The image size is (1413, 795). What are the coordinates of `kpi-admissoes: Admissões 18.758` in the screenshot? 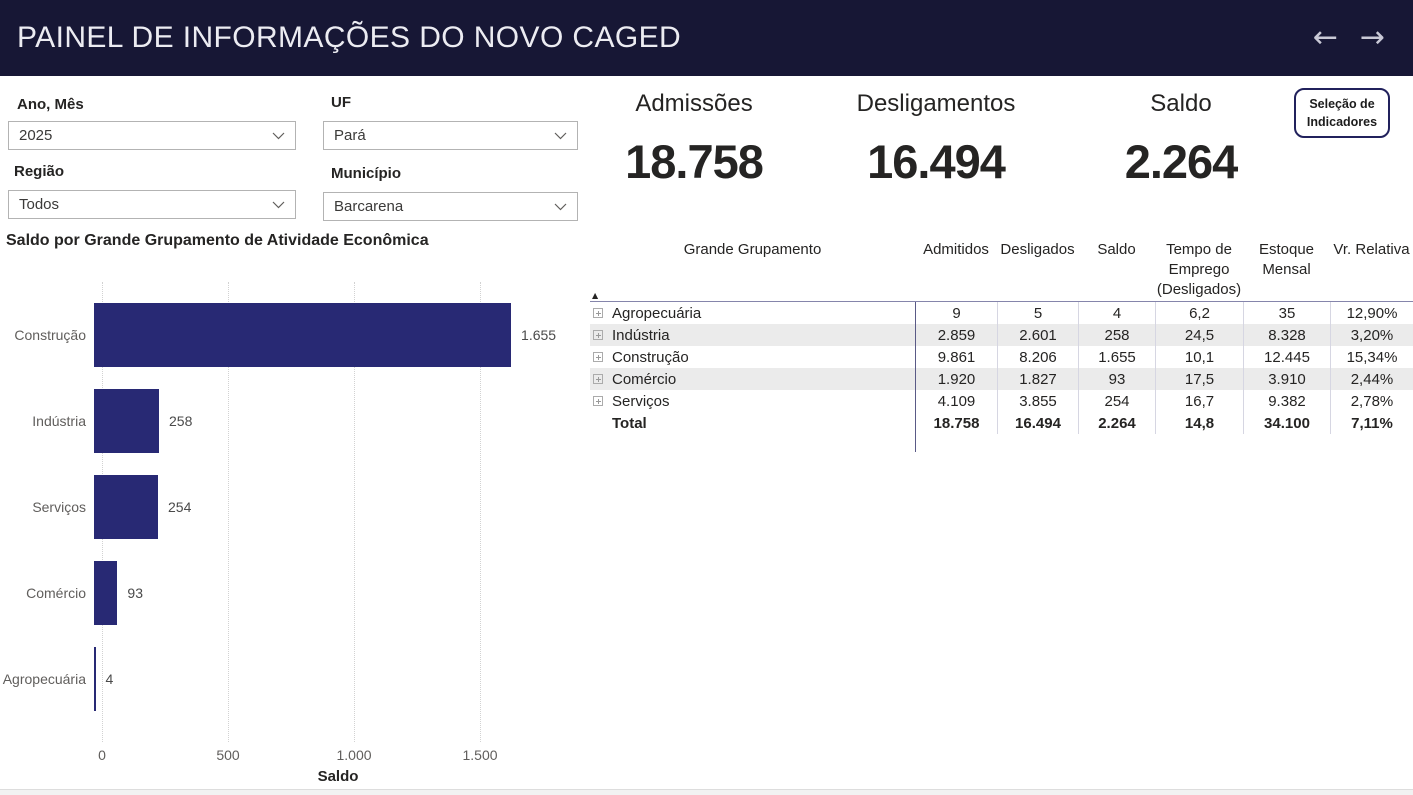 It's located at (694, 139).